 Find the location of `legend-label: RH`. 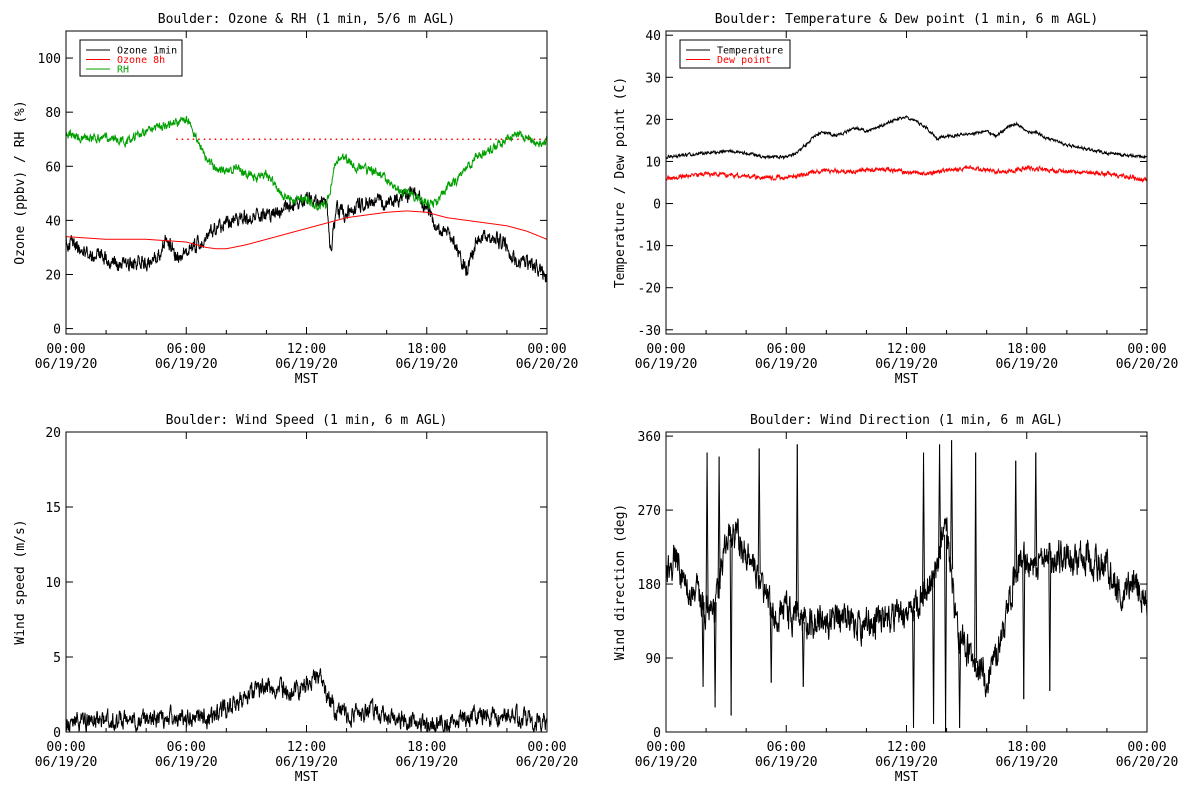

legend-label: RH is located at coordinates (123, 70).